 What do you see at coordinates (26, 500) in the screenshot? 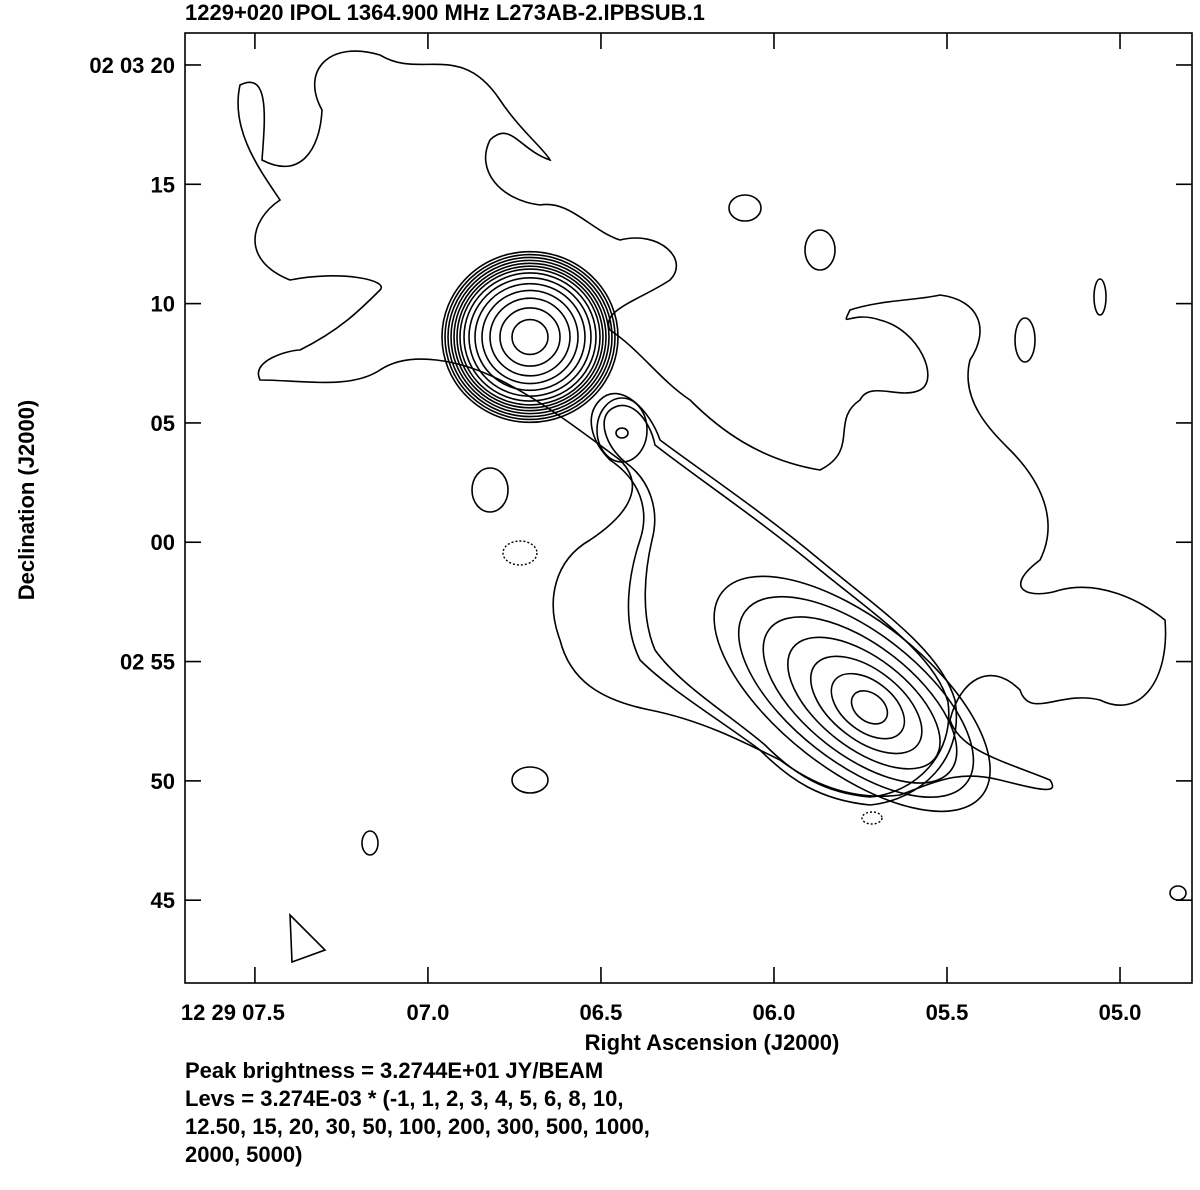
I see `y-axis-label: Declination (J2000)` at bounding box center [26, 500].